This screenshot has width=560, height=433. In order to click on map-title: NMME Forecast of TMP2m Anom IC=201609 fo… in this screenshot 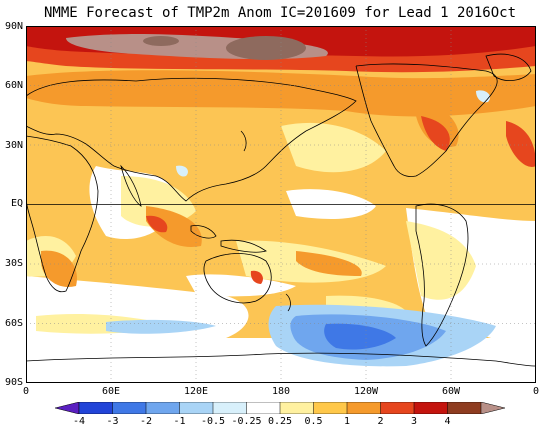, I will do `click(279, 13)`.